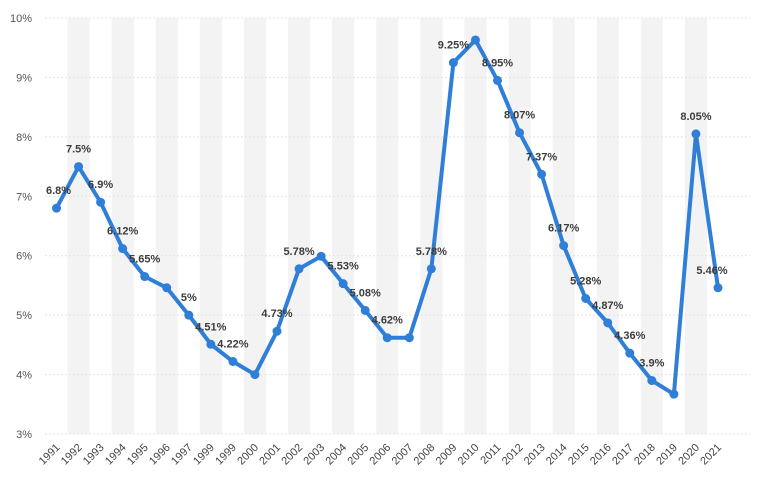 This screenshot has width=758, height=487. What do you see at coordinates (469, 455) in the screenshot?
I see `x-tick-label: 2010` at bounding box center [469, 455].